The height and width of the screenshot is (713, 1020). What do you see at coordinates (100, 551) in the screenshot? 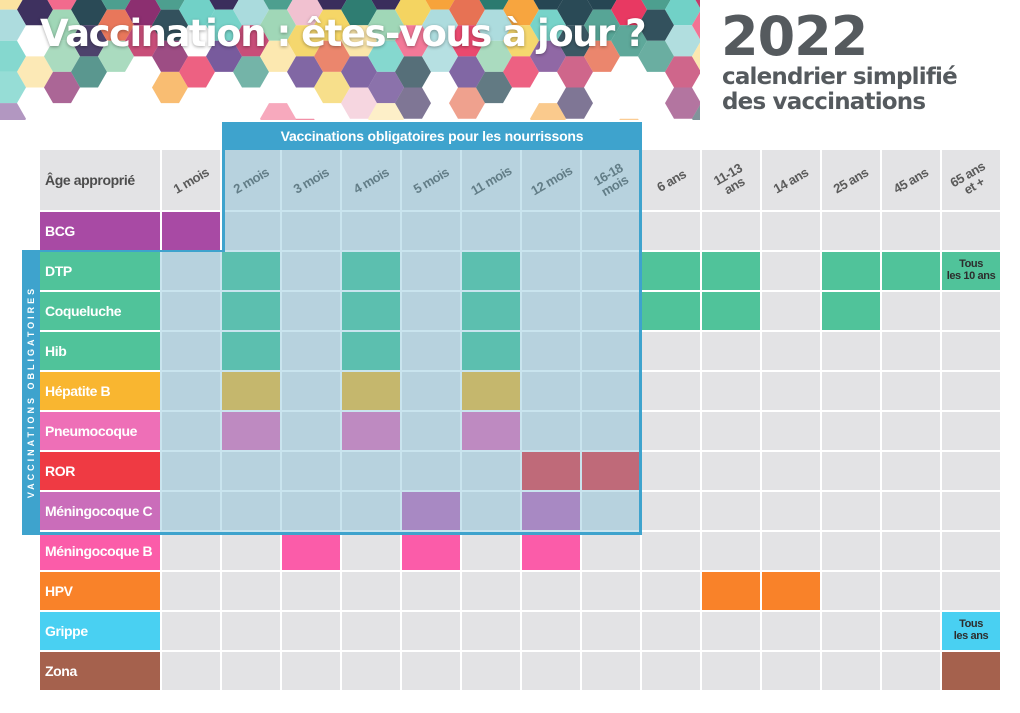
I see `vaccine-row-label: Méningocoque B` at bounding box center [100, 551].